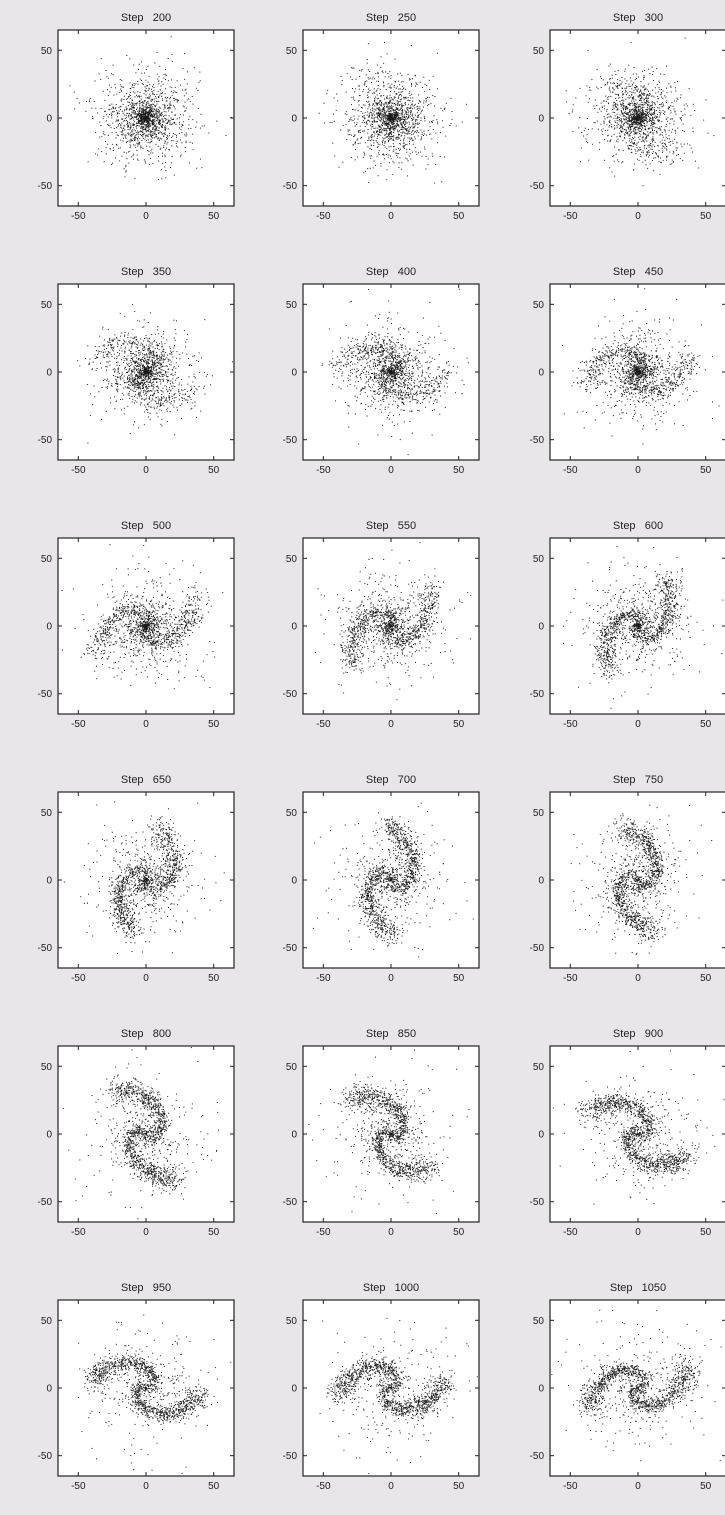  What do you see at coordinates (292, 51) in the screenshot?
I see `y-tick-label: 50` at bounding box center [292, 51].